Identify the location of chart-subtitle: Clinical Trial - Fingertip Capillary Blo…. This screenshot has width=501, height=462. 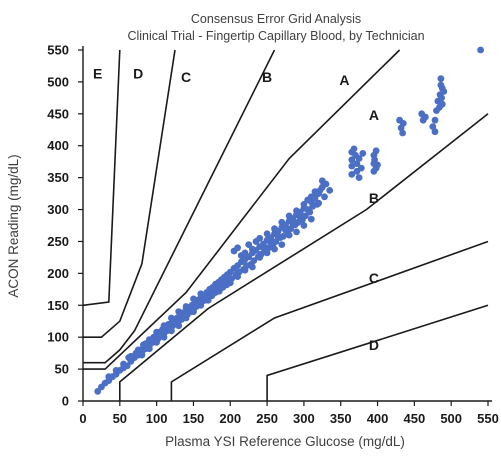
(275, 36).